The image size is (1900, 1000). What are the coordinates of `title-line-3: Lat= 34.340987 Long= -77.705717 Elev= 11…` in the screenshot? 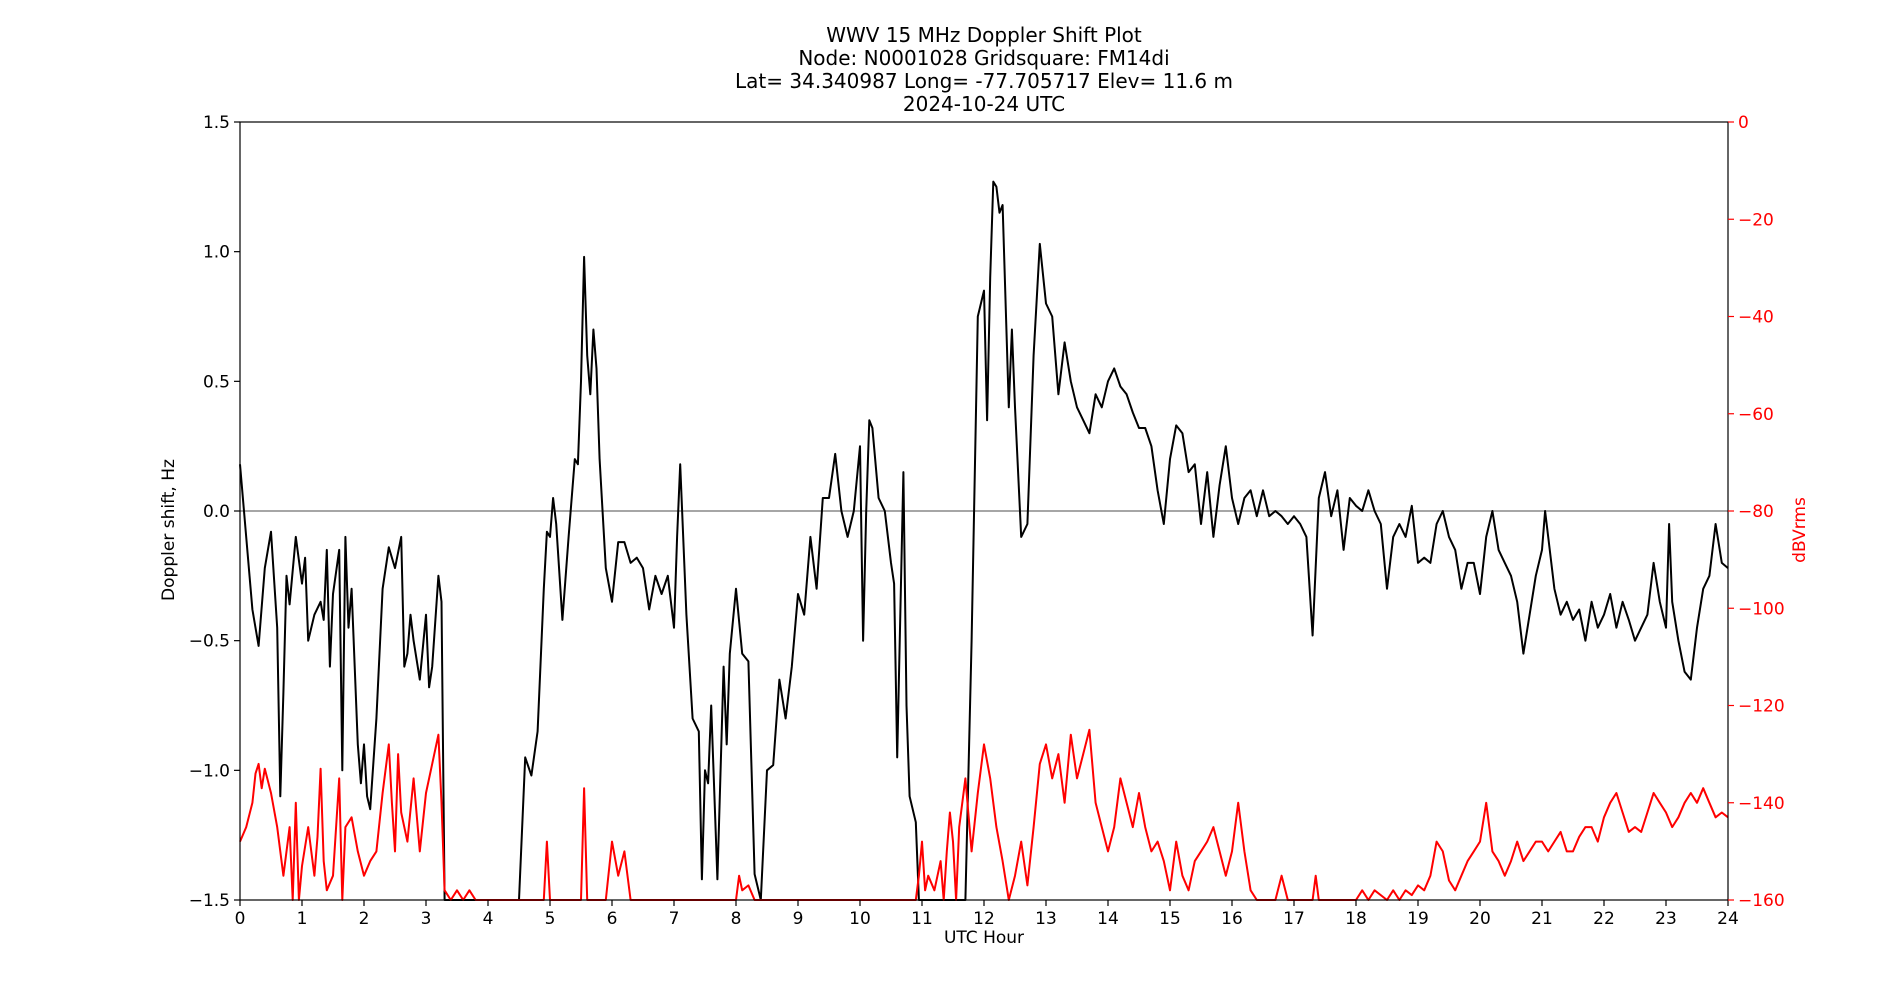 It's located at (984, 81).